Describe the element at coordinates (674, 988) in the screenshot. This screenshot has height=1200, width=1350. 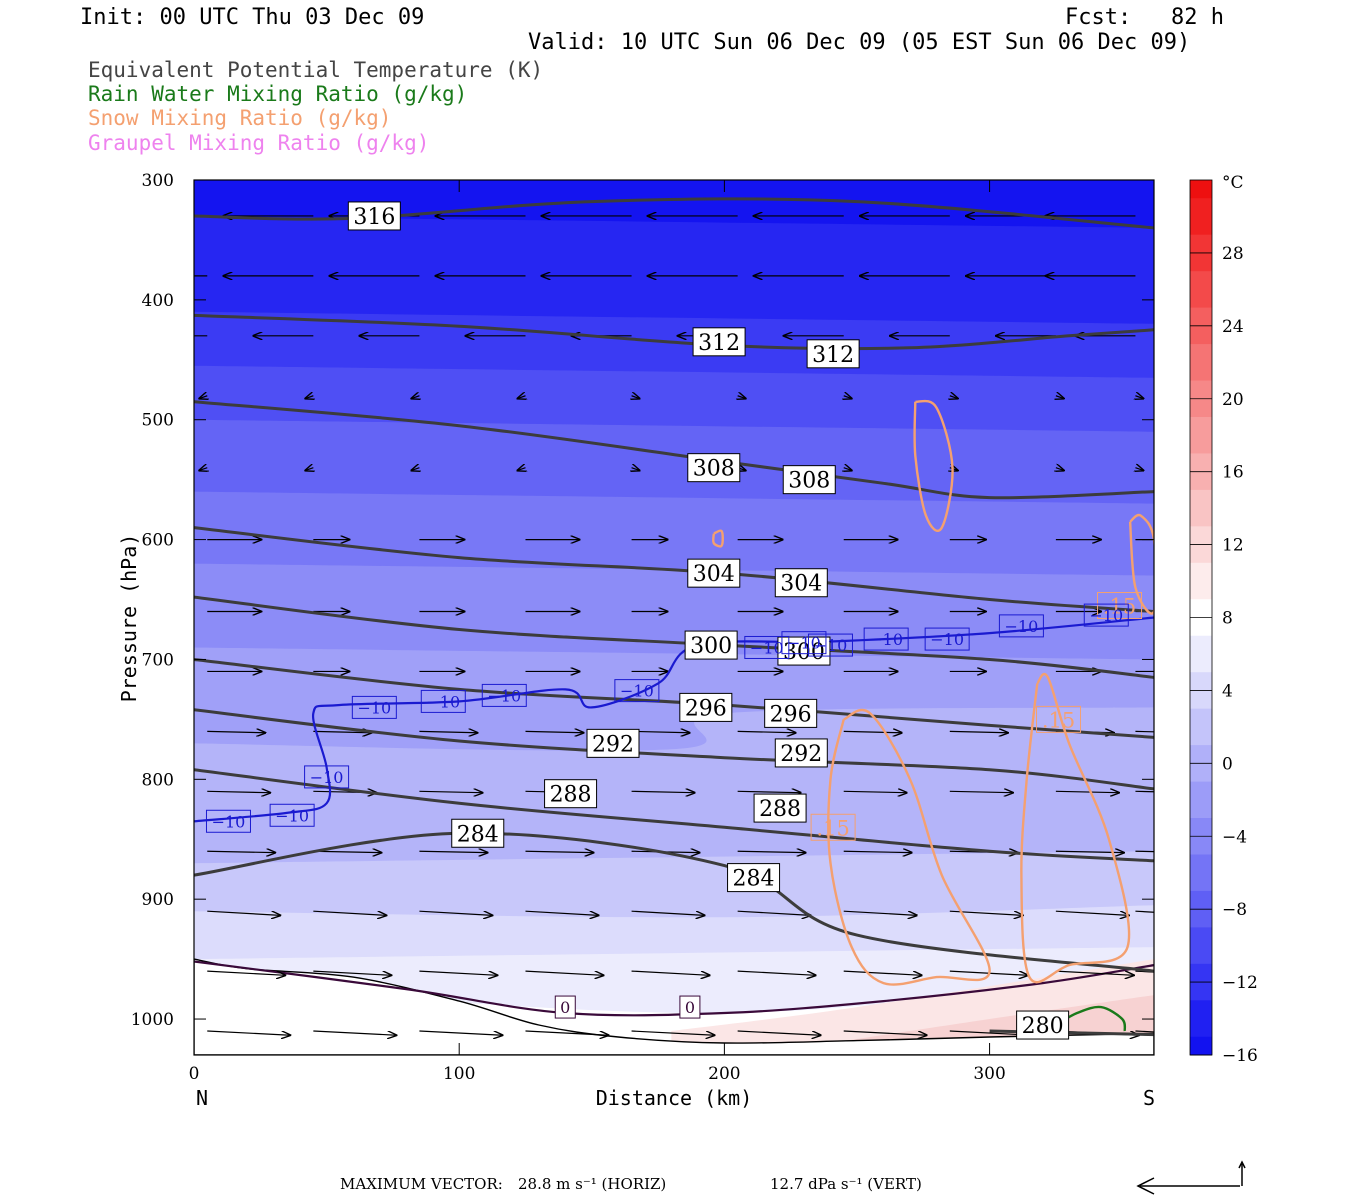
I see `isotherm-zero` at that location.